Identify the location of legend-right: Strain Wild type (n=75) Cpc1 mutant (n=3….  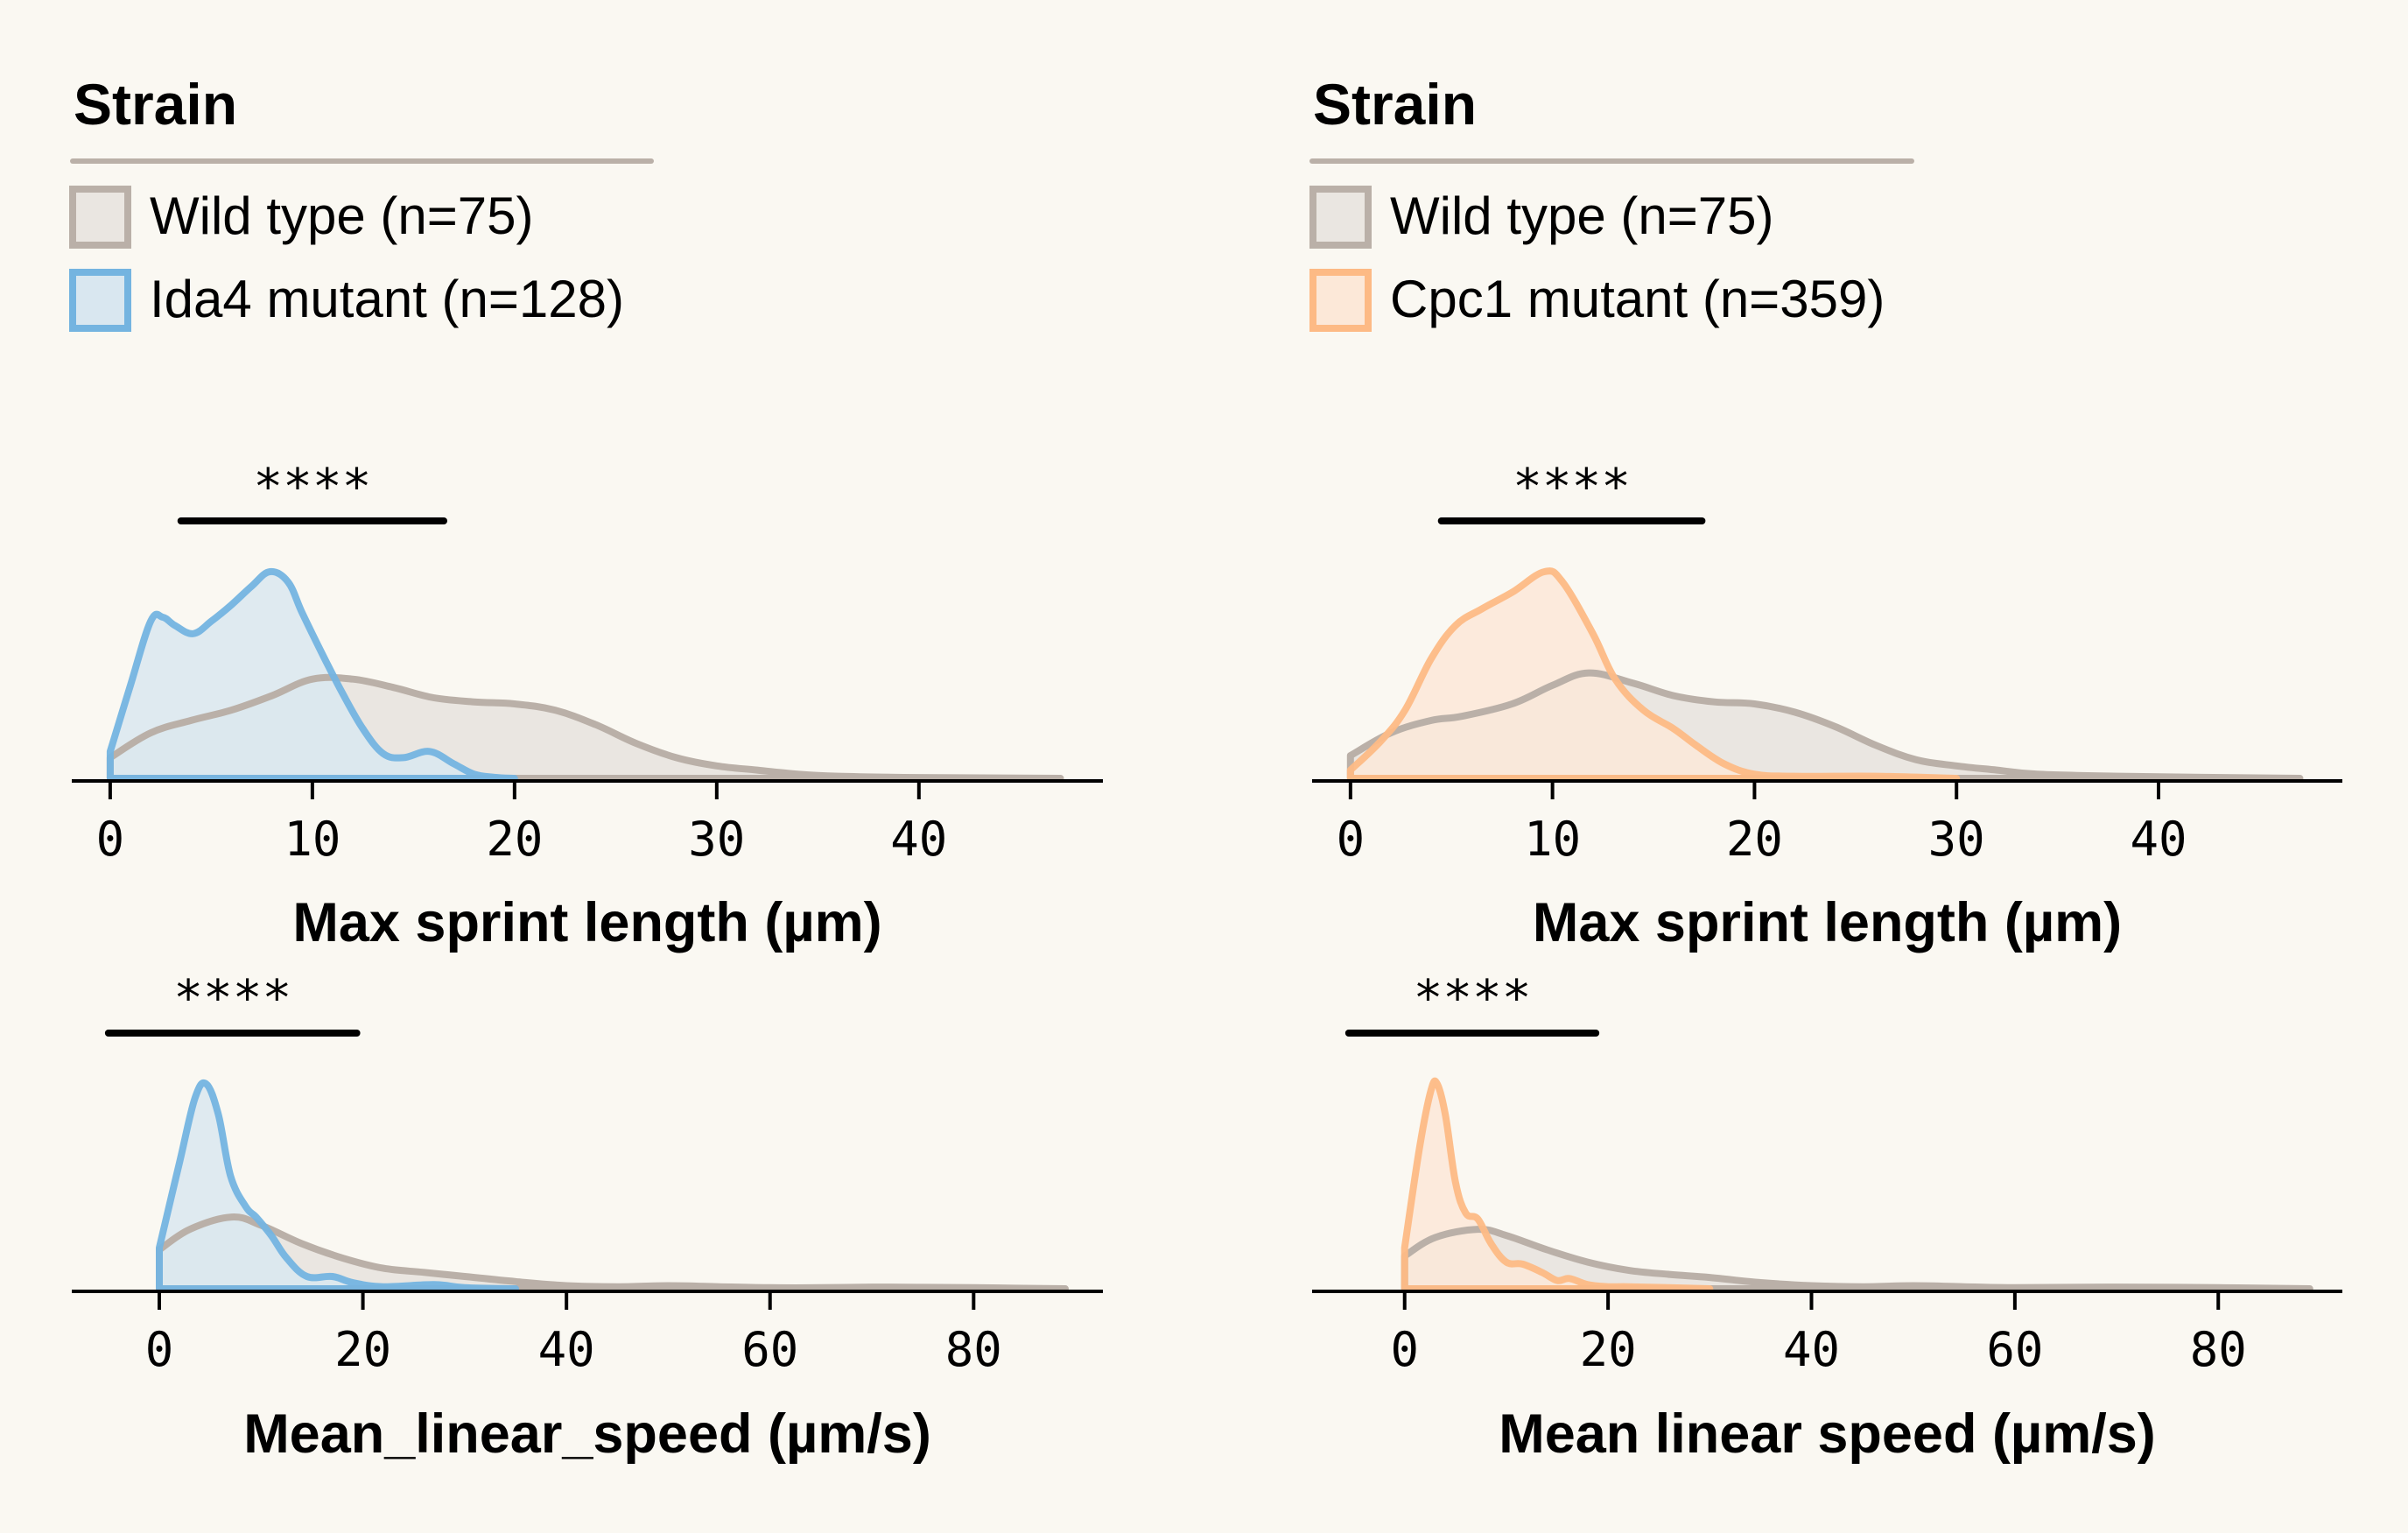
(1611, 202).